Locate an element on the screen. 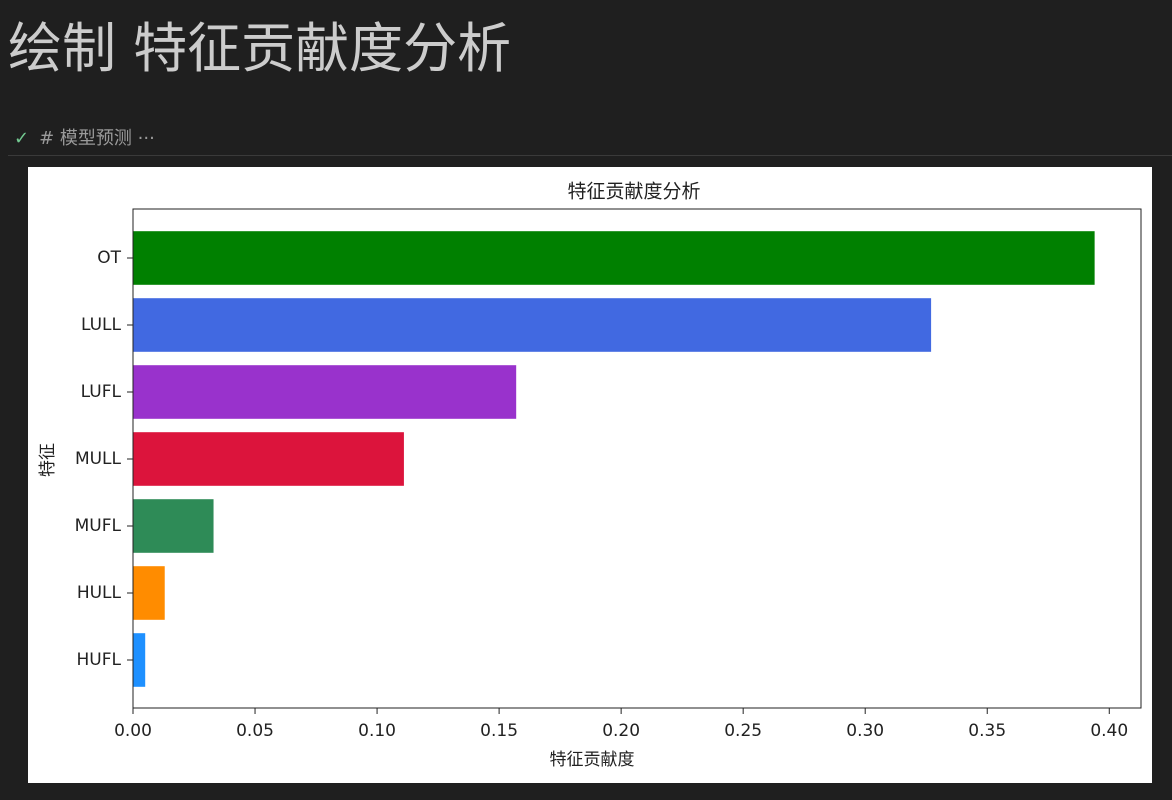 The image size is (1172, 800). cell-header: ✓ # 模型预测 ··· is located at coordinates (84, 137).